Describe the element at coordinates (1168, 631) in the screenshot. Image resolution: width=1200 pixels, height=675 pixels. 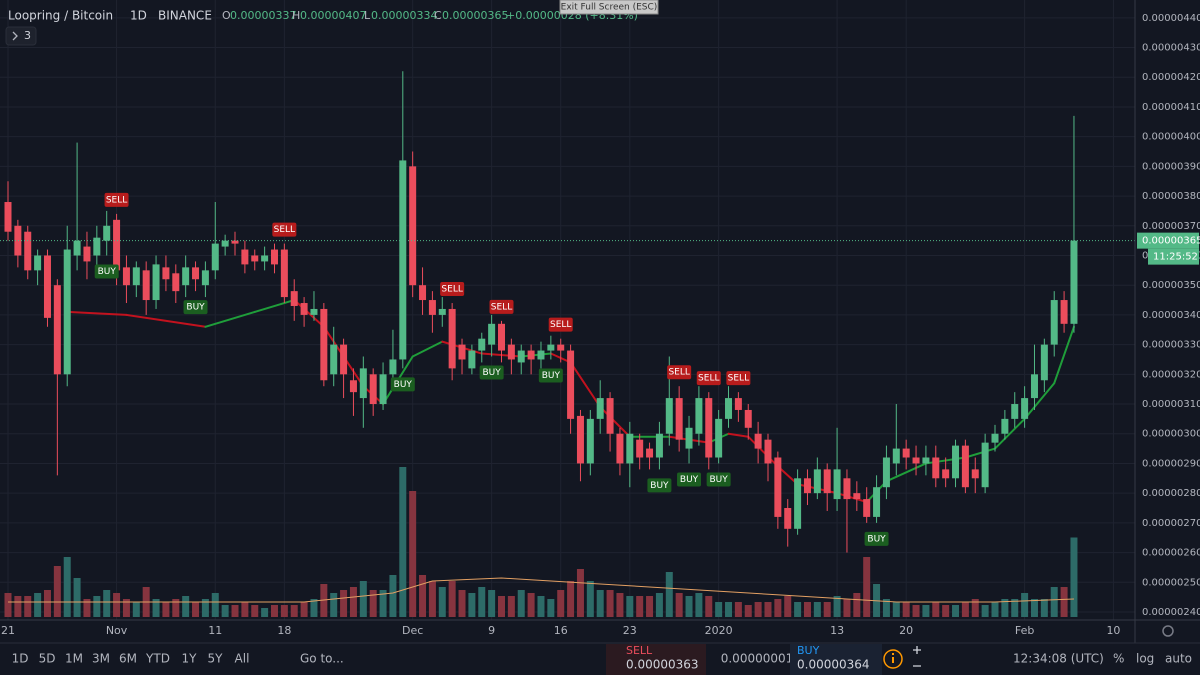
I see `settings-icon` at that location.